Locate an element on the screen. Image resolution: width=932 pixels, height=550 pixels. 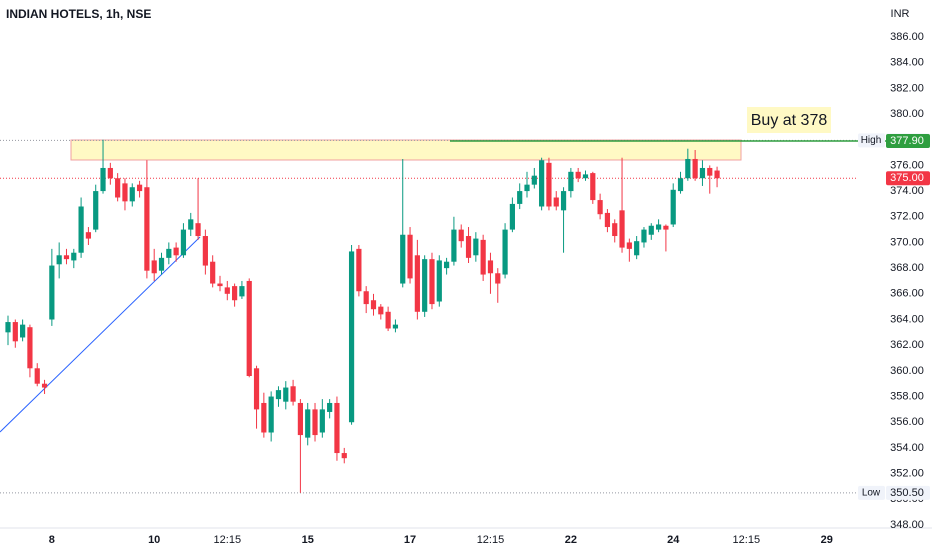
marker-name: High is located at coordinates (871, 140).